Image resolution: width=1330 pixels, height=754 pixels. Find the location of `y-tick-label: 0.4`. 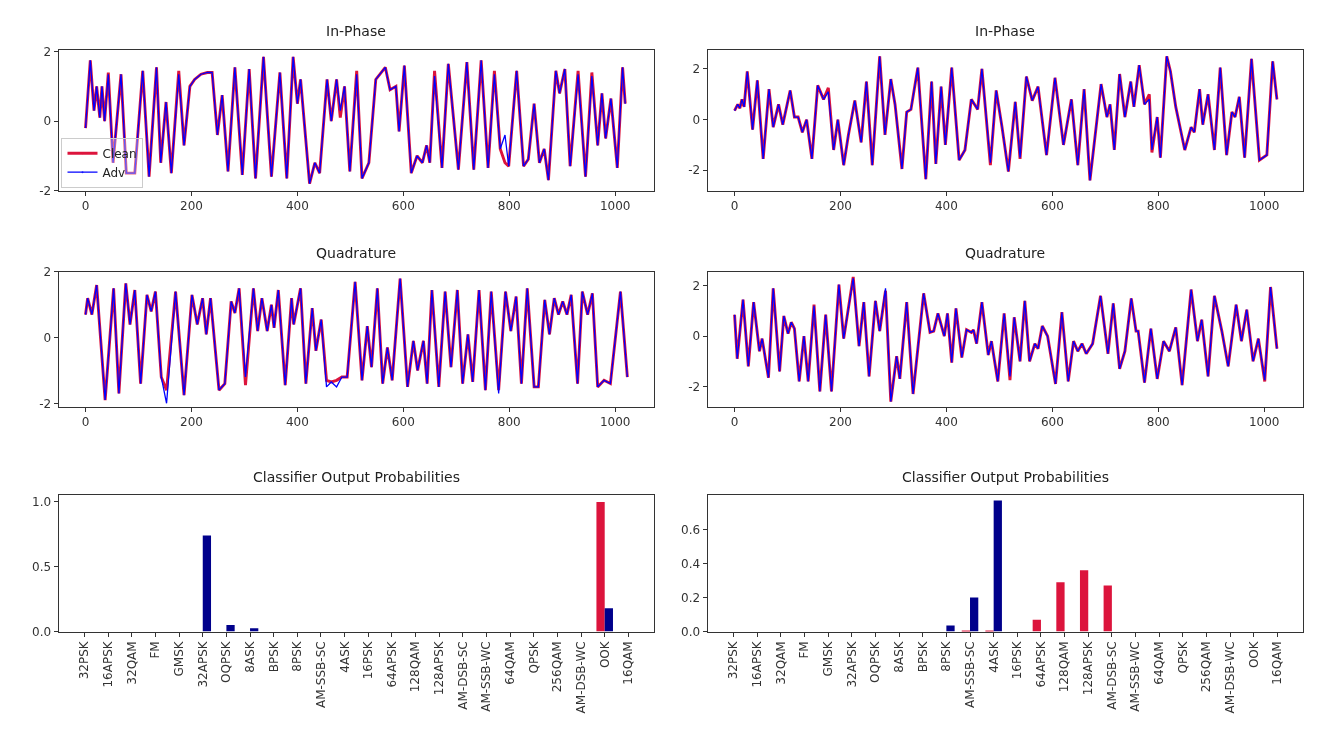

y-tick-label: 0.4 is located at coordinates (691, 563).